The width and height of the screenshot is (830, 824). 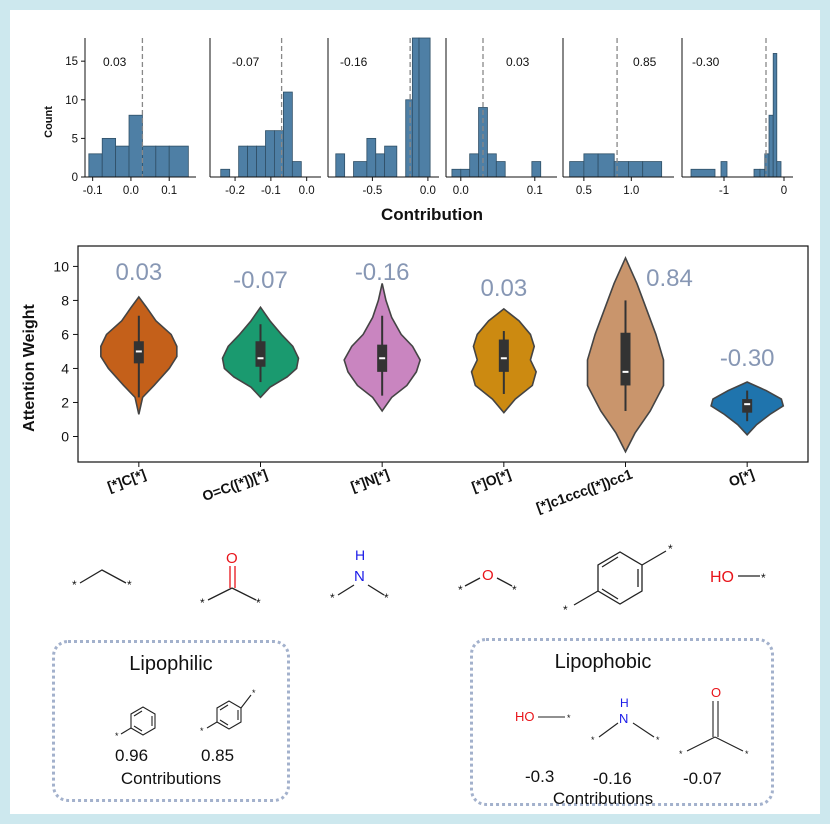 What do you see at coordinates (488, 575) in the screenshot?
I see `structure-ether-oxygen: O` at bounding box center [488, 575].